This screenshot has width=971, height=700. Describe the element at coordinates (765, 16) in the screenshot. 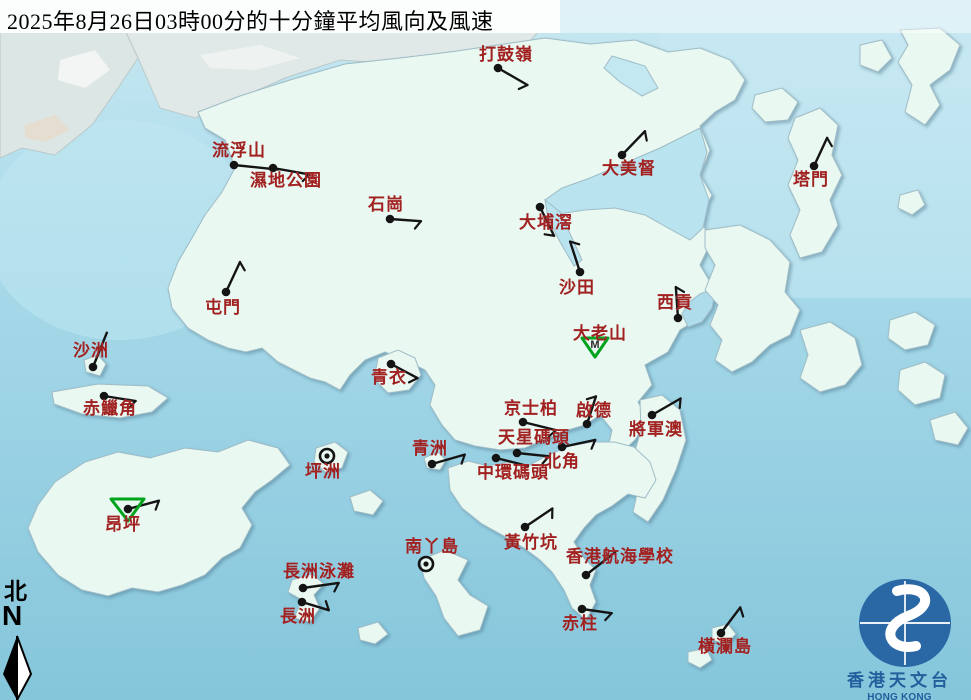

I see `title-strip-haze` at that location.